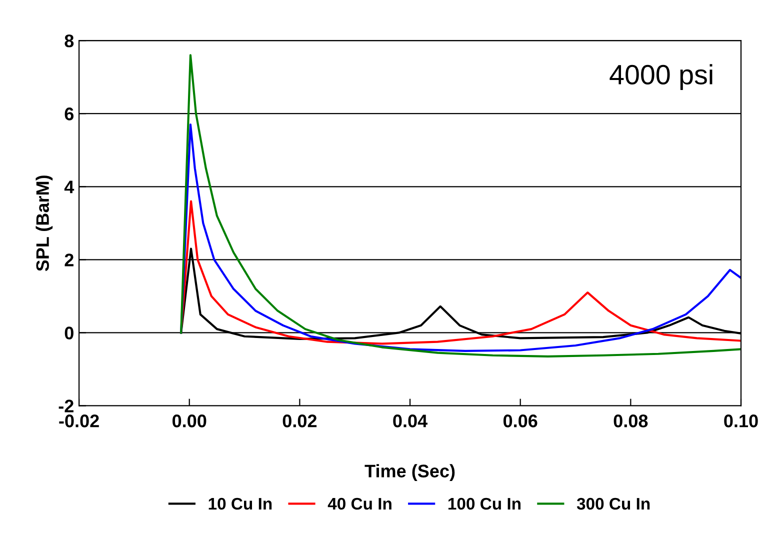 Image resolution: width=760 pixels, height=541 pixels. Describe the element at coordinates (69, 333) in the screenshot. I see `y-tick-label: 0` at that location.